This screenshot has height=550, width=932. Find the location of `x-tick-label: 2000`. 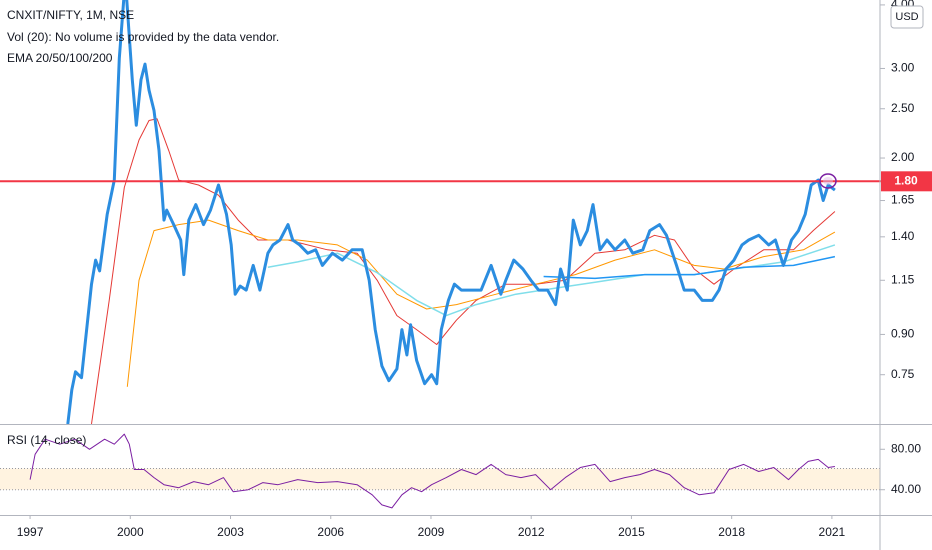

x-tick-label: 2000 is located at coordinates (130, 532).